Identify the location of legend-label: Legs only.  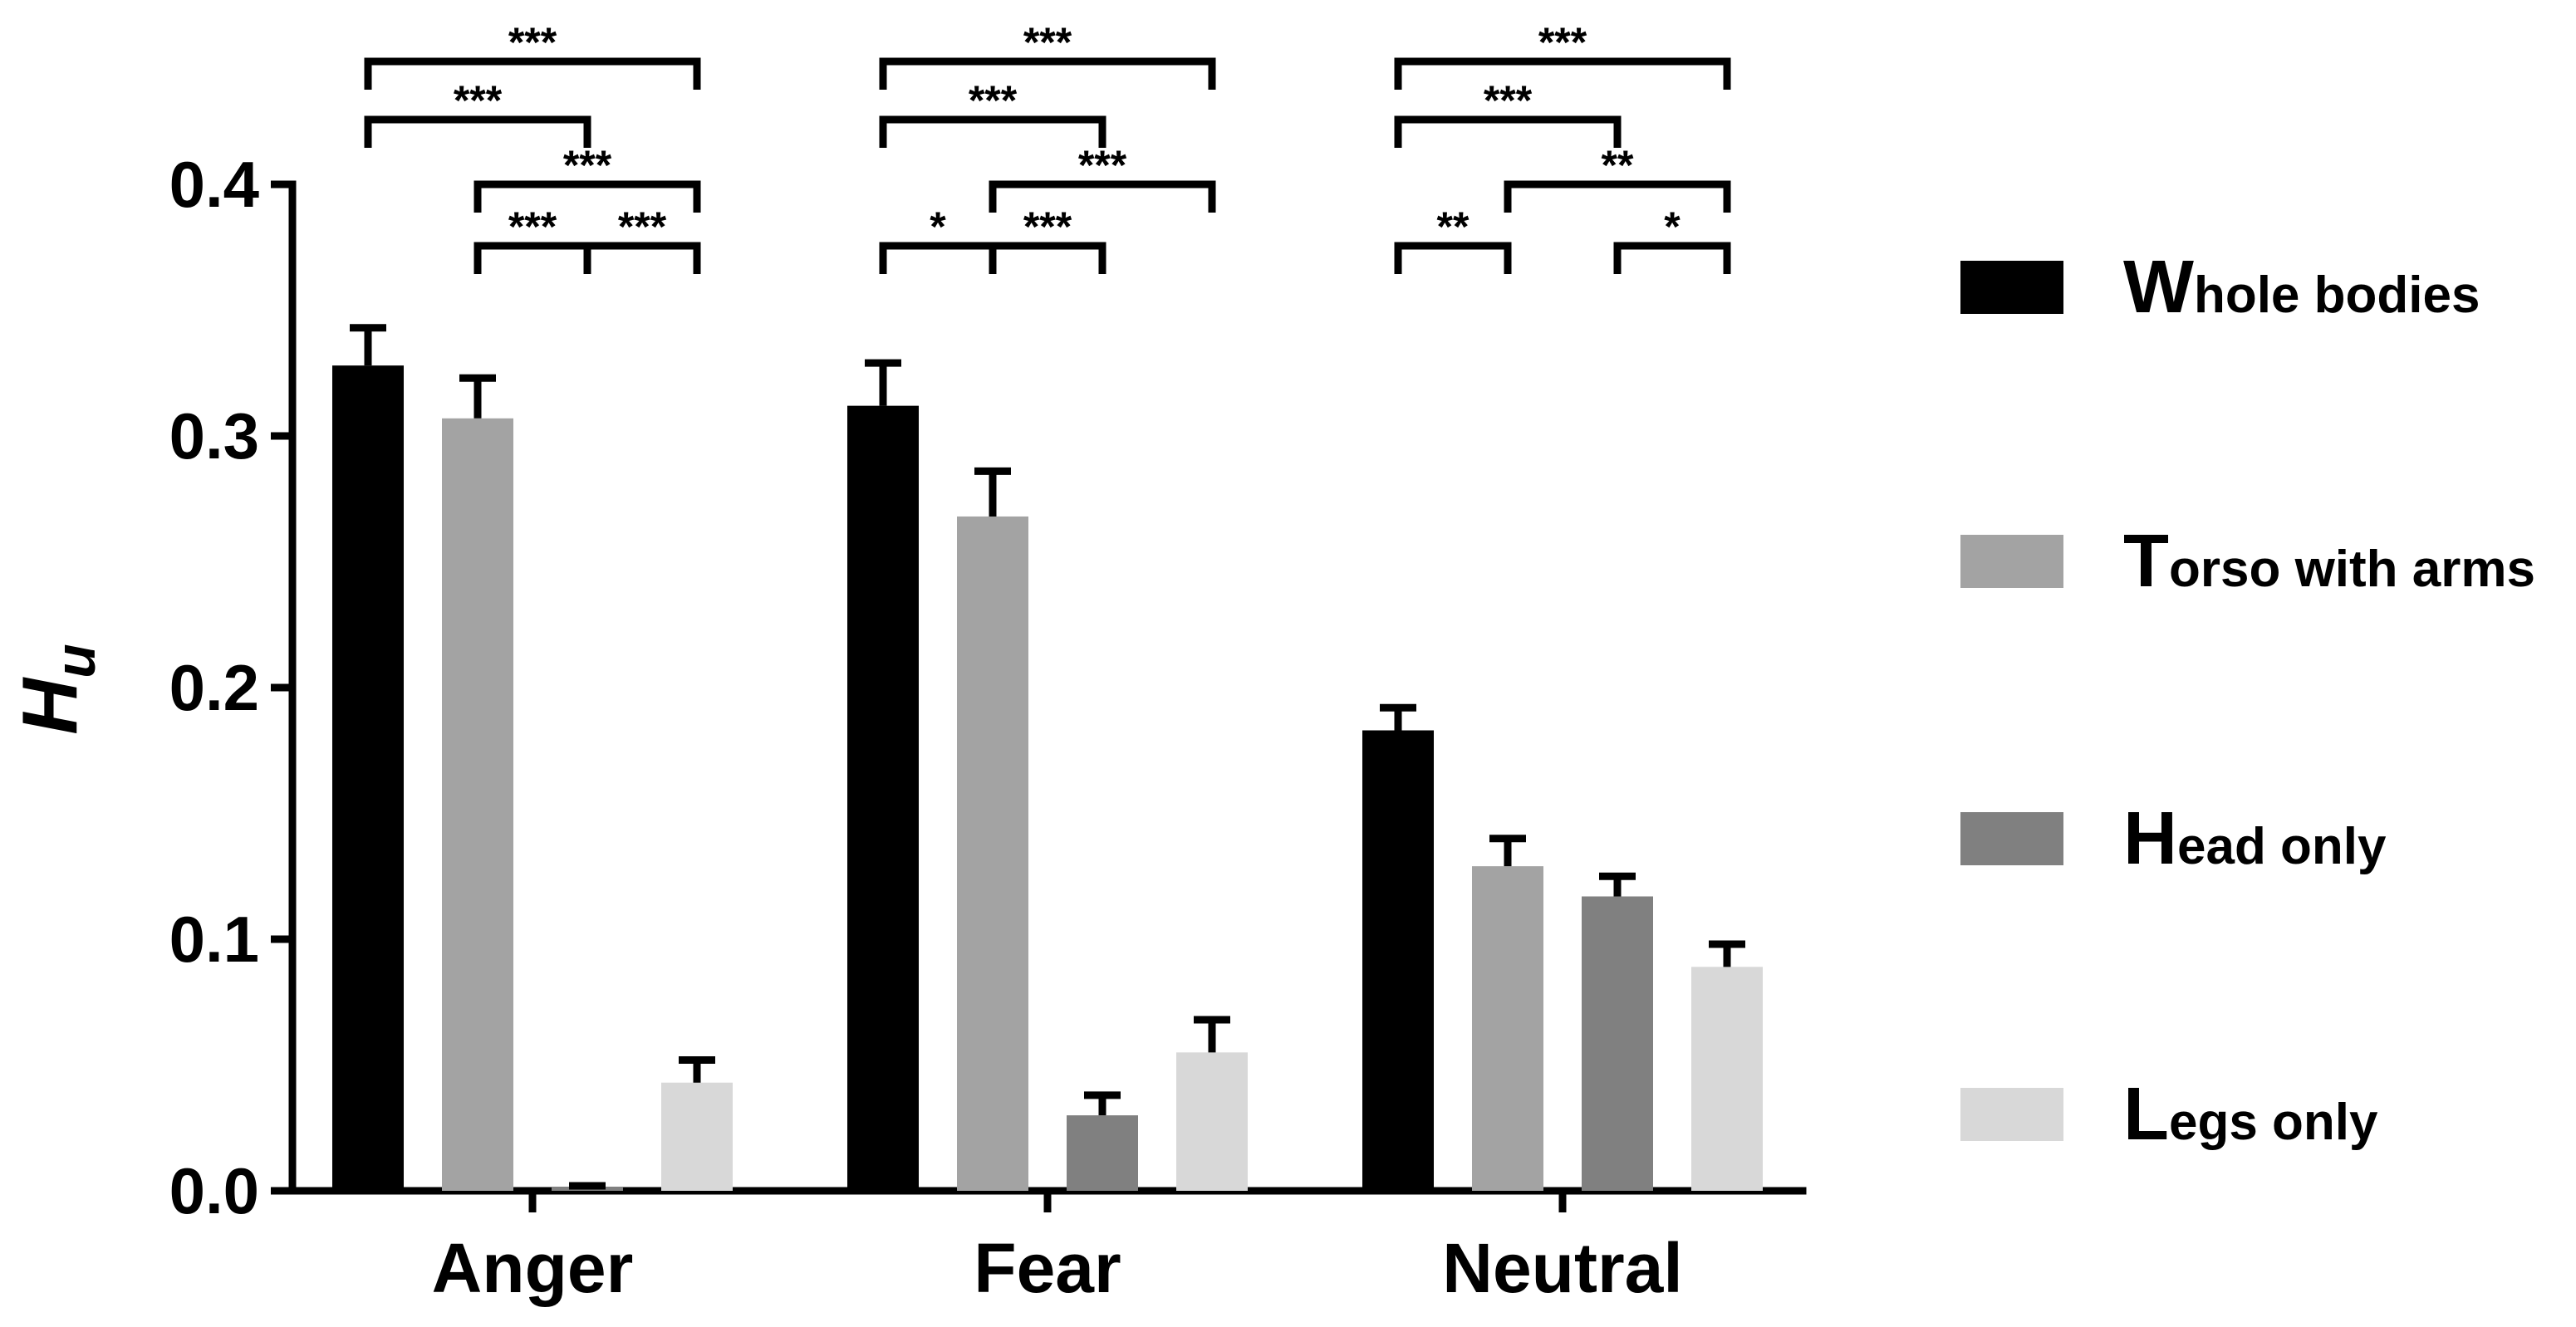
(2250, 1114).